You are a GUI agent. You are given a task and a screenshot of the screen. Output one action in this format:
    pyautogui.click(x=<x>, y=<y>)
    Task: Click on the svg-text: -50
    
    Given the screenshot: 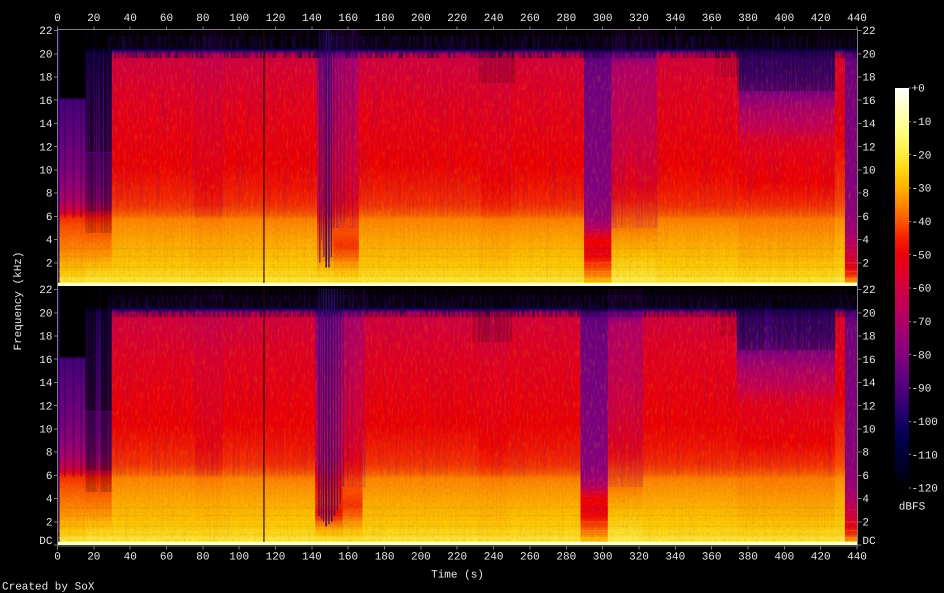 What is the action you would take?
    pyautogui.click(x=922, y=256)
    